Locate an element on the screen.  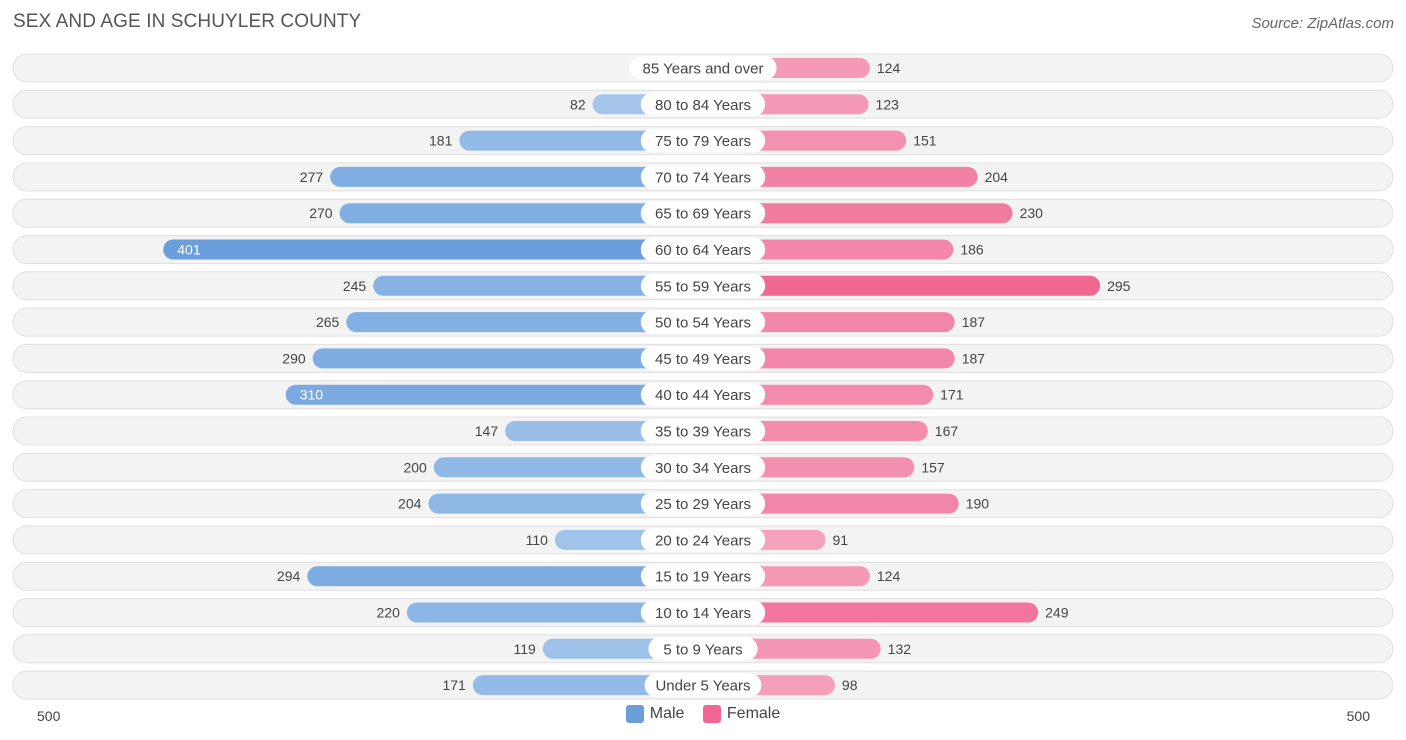
category-label-40-to-44-years: 40 to 44 Years is located at coordinates (703, 395).